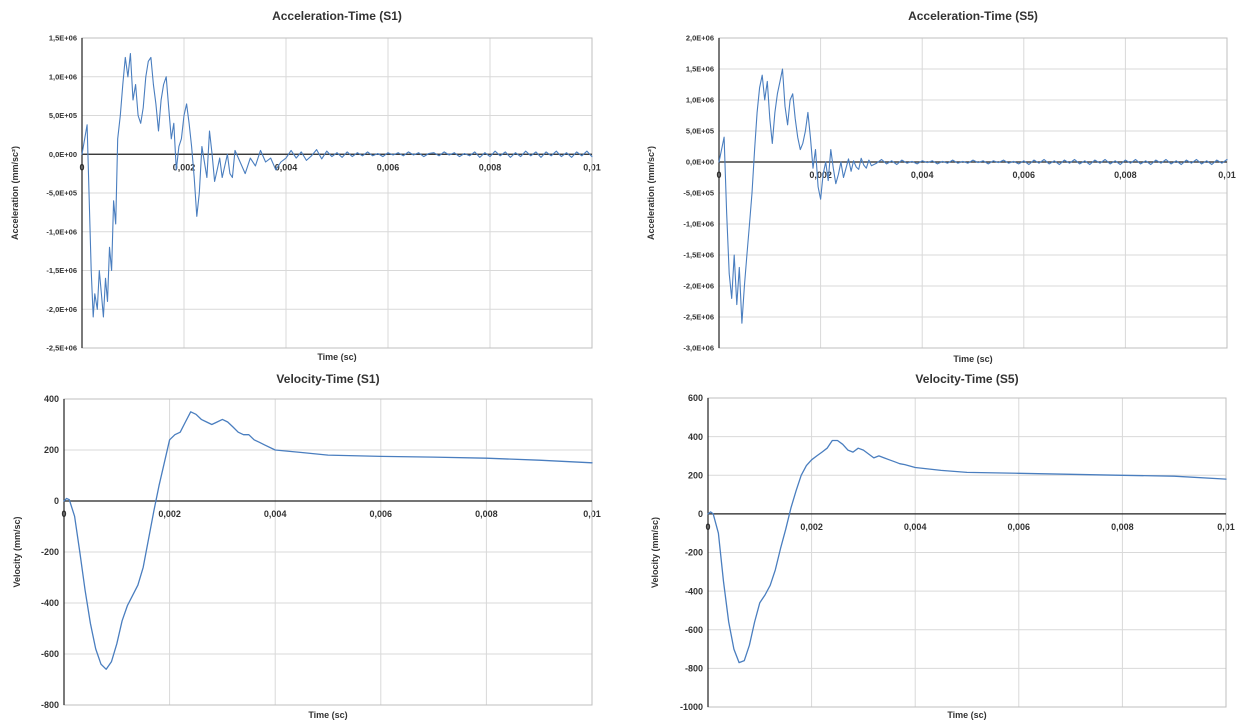 This screenshot has height=723, width=1246. I want to click on chart-title: Acceleration-Time (S1), so click(337, 16).